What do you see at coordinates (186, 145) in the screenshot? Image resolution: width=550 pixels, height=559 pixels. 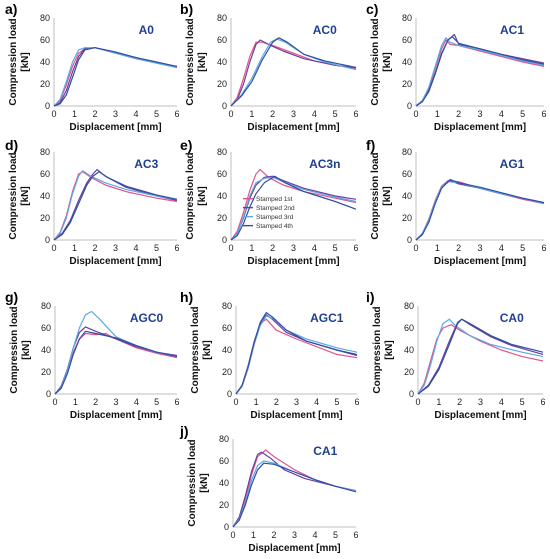 I see `panel-letter: e)` at bounding box center [186, 145].